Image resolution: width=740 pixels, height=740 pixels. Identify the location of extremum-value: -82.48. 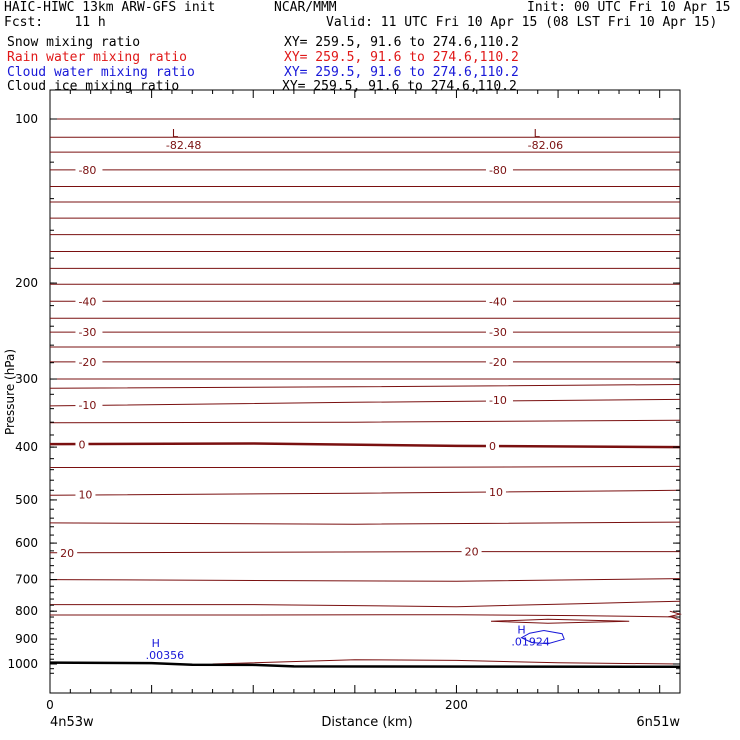
(183, 145).